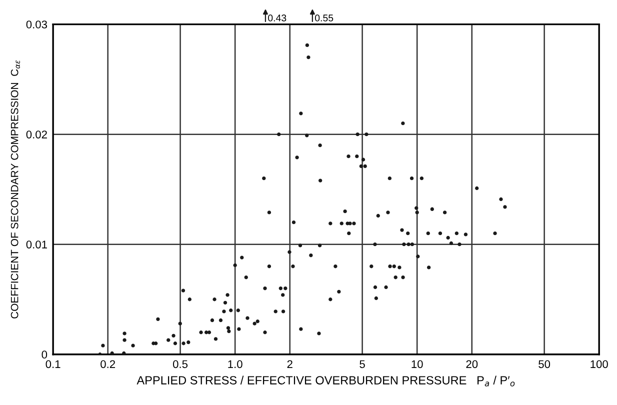 The image size is (617, 405). I want to click on x-tick-label: 1.0, so click(235, 364).